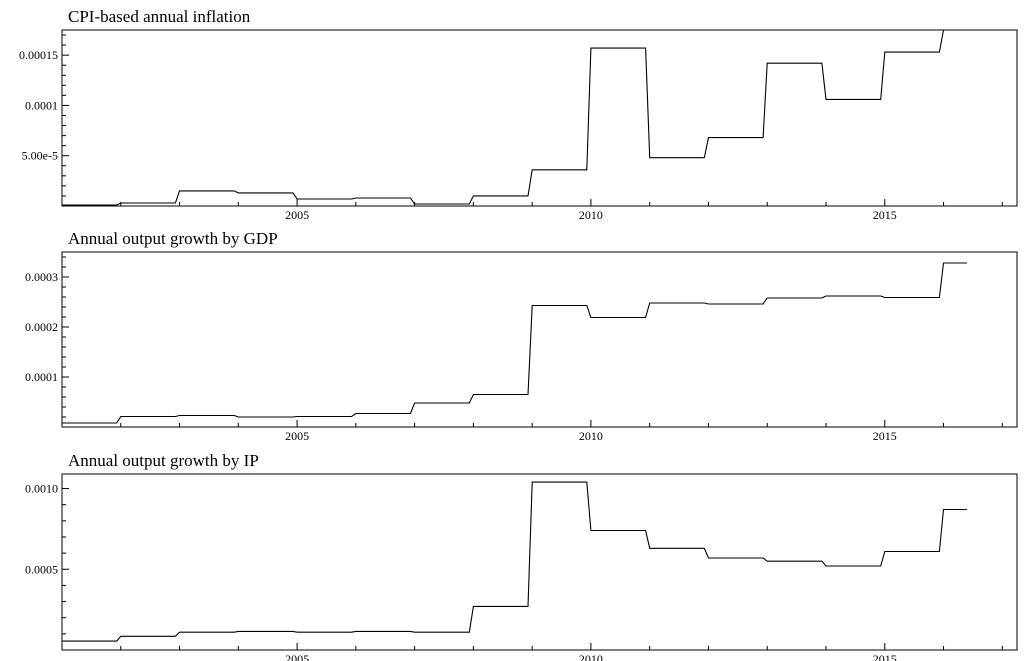 The image size is (1024, 661). What do you see at coordinates (40, 156) in the screenshot?
I see `y-tick-label: 5.00e-5` at bounding box center [40, 156].